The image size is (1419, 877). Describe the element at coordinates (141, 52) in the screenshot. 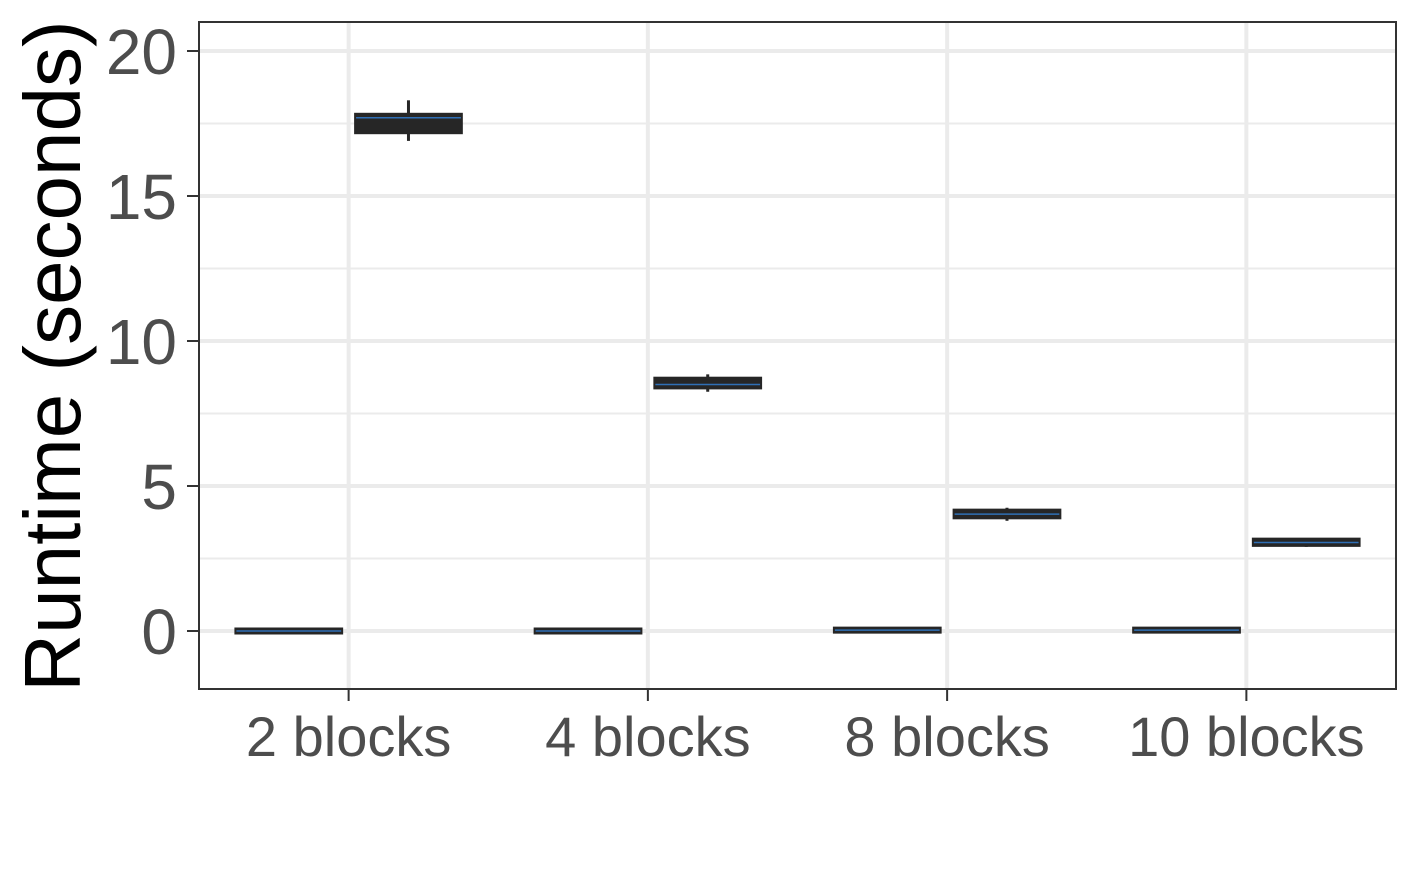

I see `y-tick-label: 20` at that location.